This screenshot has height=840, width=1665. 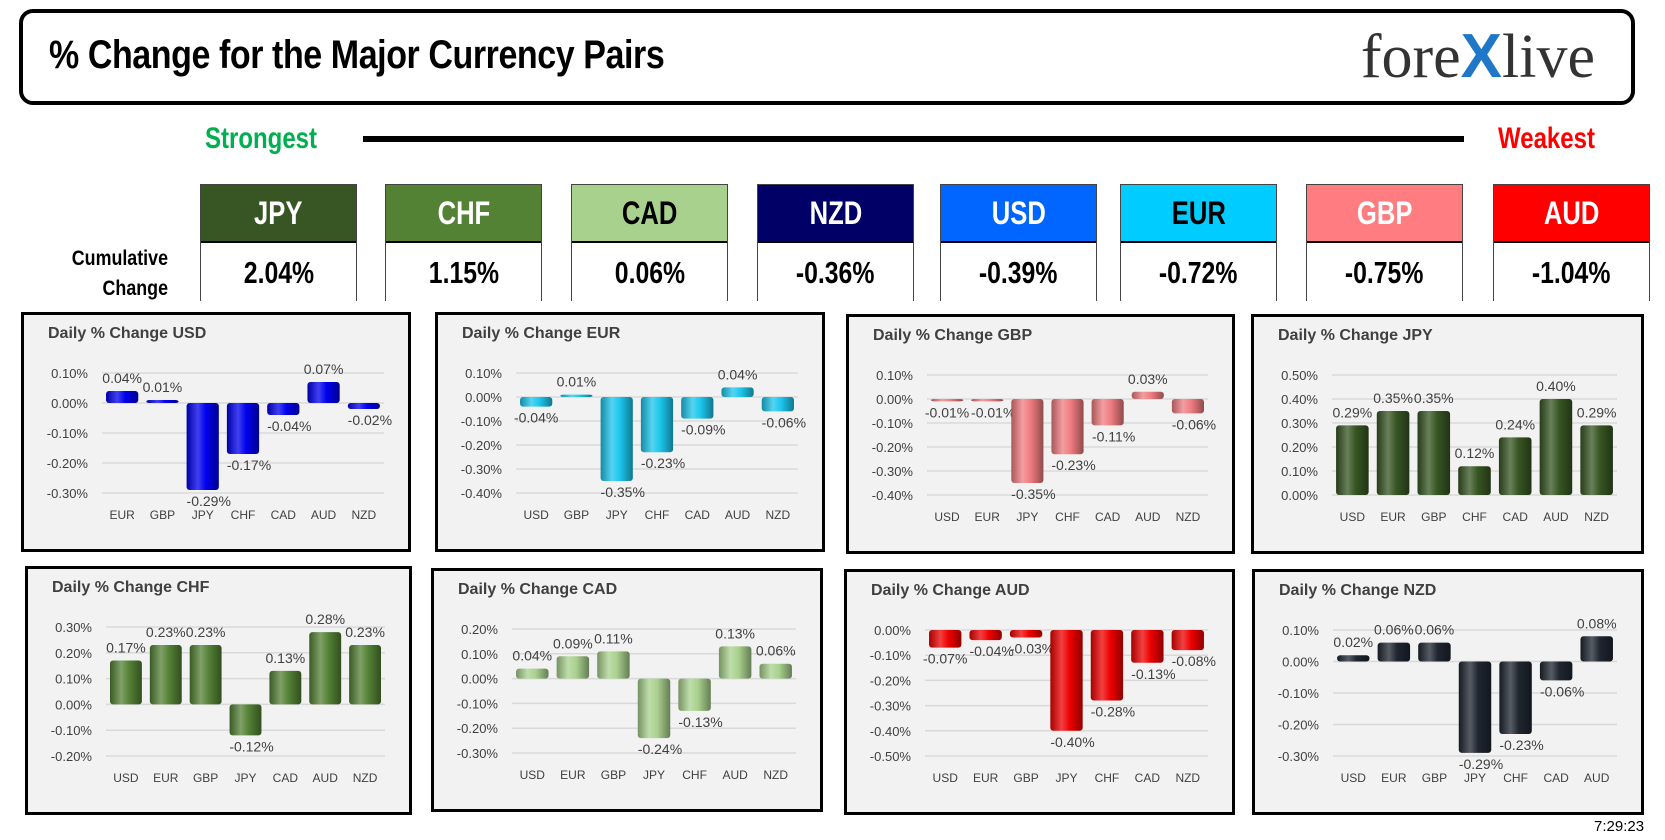 What do you see at coordinates (1475, 453) in the screenshot?
I see `data-label: 0.12%` at bounding box center [1475, 453].